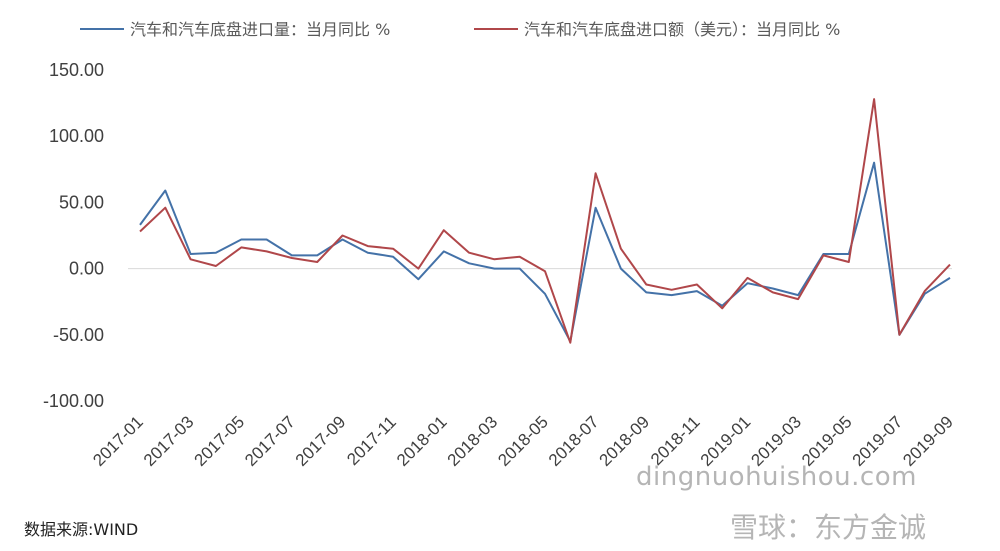 The image size is (1000, 551). What do you see at coordinates (422, 441) in the screenshot?
I see `x-tick-label: 2018-01` at bounding box center [422, 441].